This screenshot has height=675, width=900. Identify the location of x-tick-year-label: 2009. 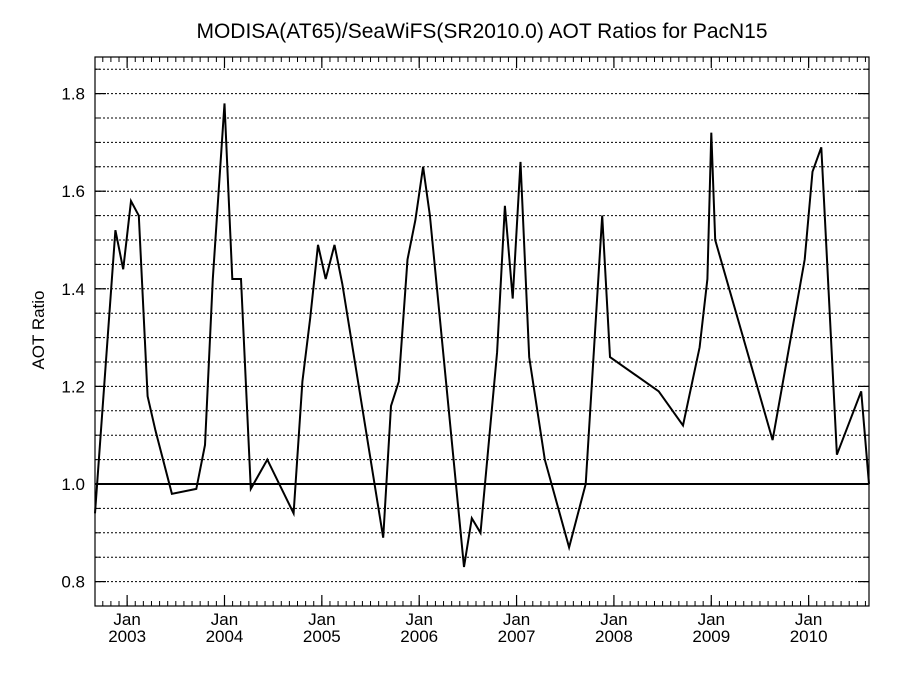
(711, 636).